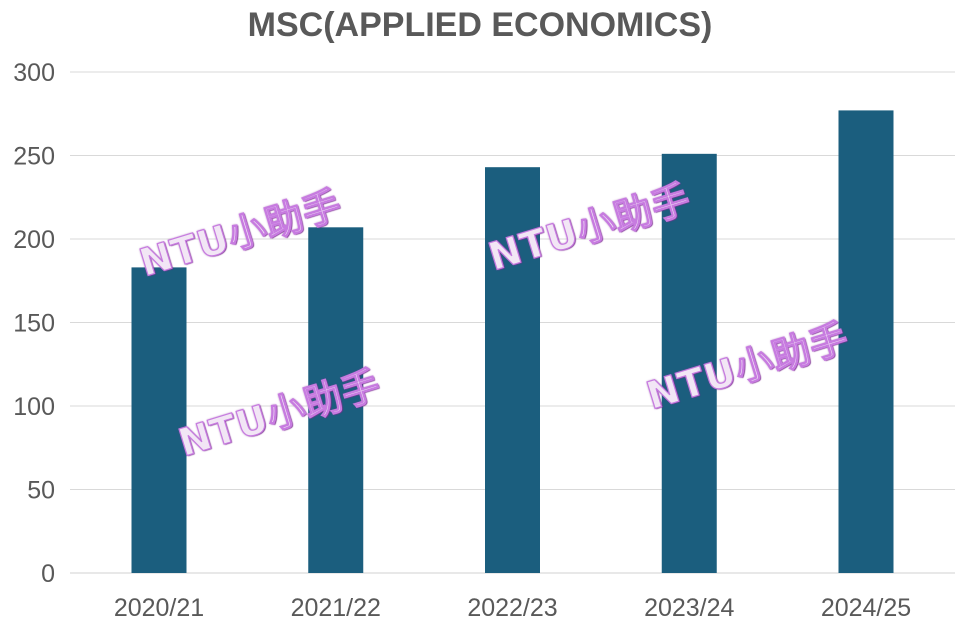 The width and height of the screenshot is (963, 633). What do you see at coordinates (866, 608) in the screenshot?
I see `x-tick-label: 2024/25` at bounding box center [866, 608].